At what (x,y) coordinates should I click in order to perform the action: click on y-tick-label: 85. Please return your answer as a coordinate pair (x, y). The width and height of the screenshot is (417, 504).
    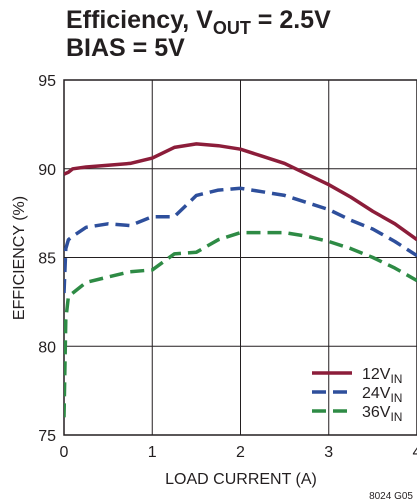
    Looking at the image, I should click on (47, 259).